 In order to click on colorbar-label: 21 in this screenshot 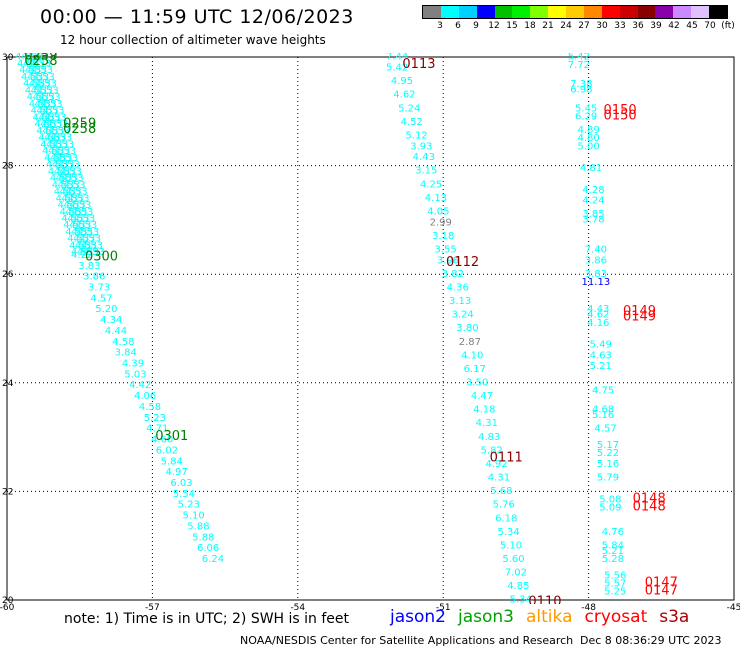, I will do `click(548, 26)`.